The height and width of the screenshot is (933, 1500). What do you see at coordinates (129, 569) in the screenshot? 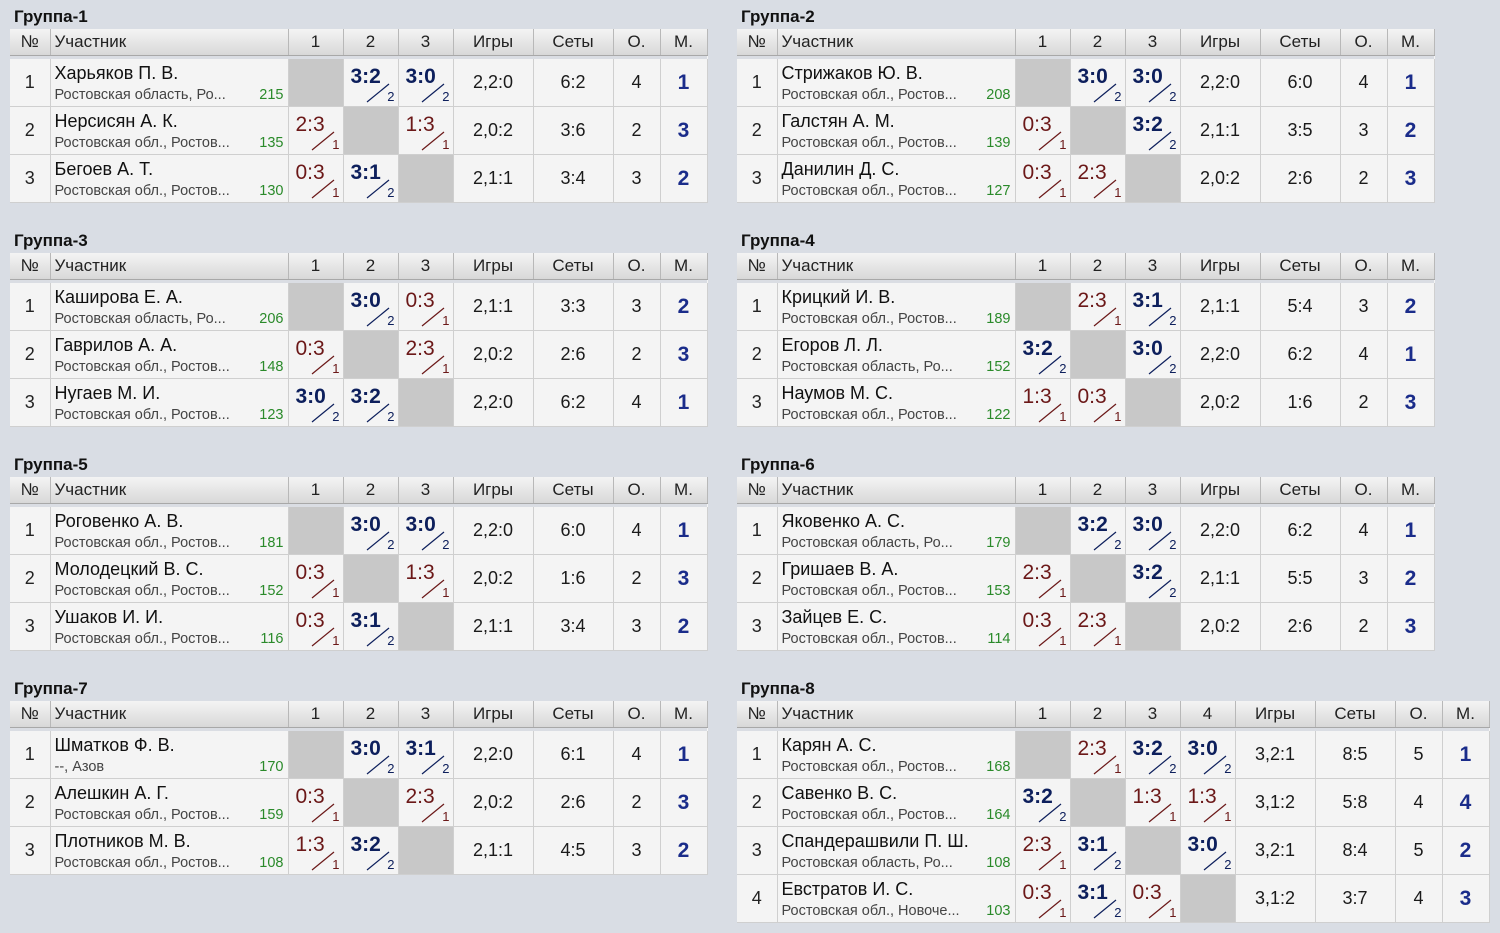
I see `player-name: Молодецкий В. С.` at bounding box center [129, 569].